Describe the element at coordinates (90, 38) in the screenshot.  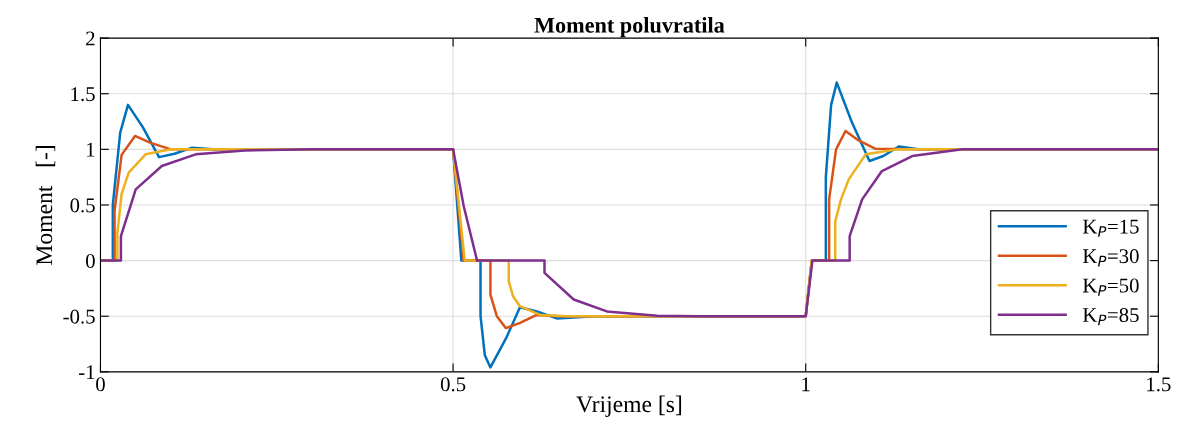
I see `y-tick-label: 2` at that location.